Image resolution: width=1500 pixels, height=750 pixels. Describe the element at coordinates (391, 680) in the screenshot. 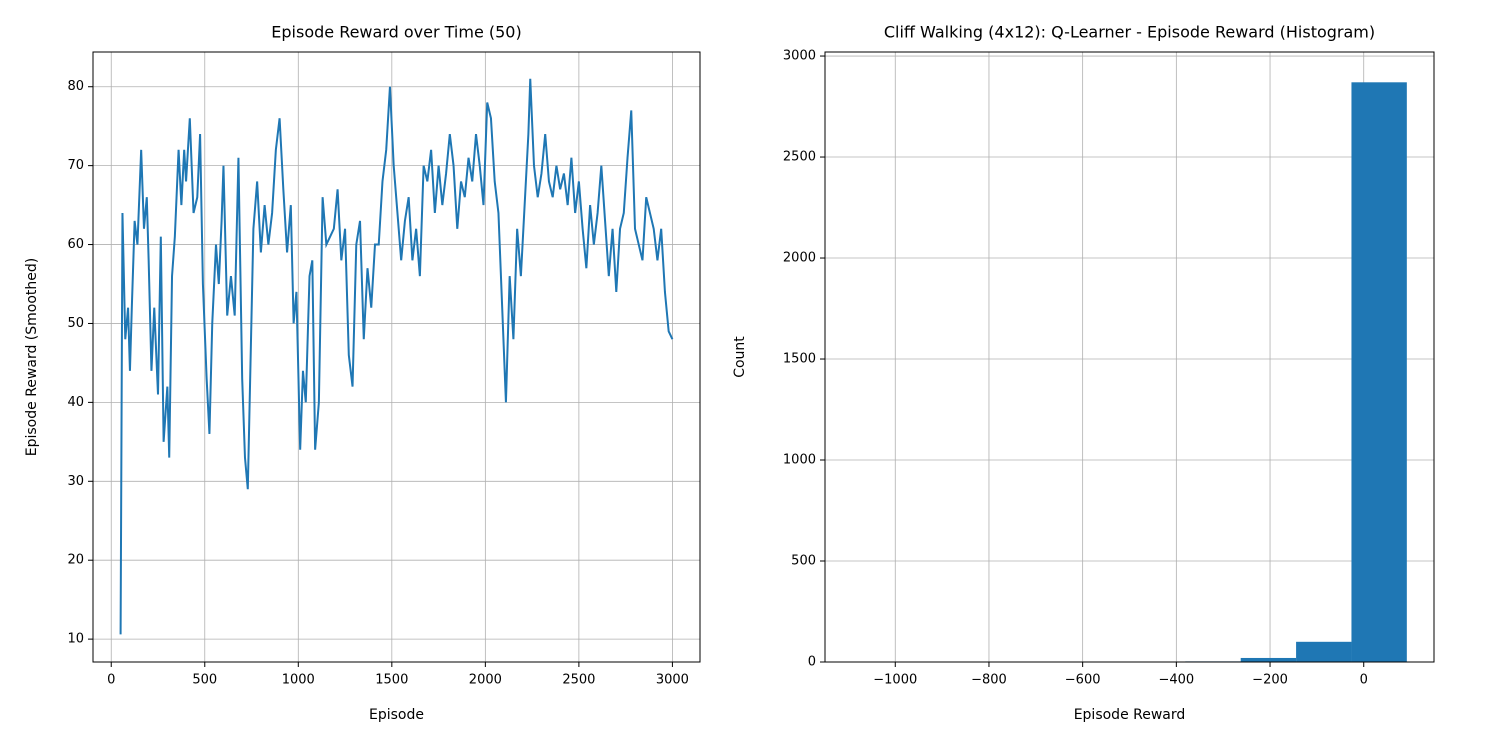

I see `x-tick-label: 1500` at that location.